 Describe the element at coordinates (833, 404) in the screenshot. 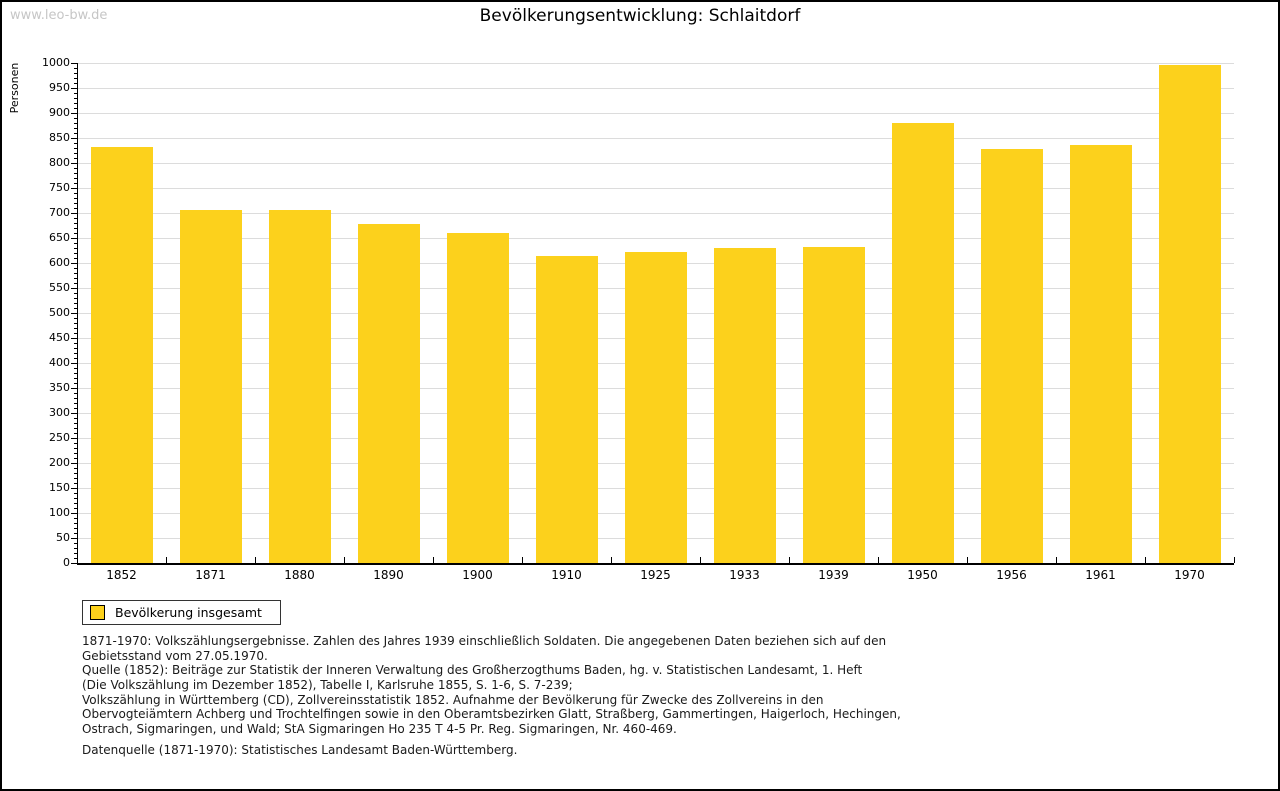

I see `bar-1939` at that location.